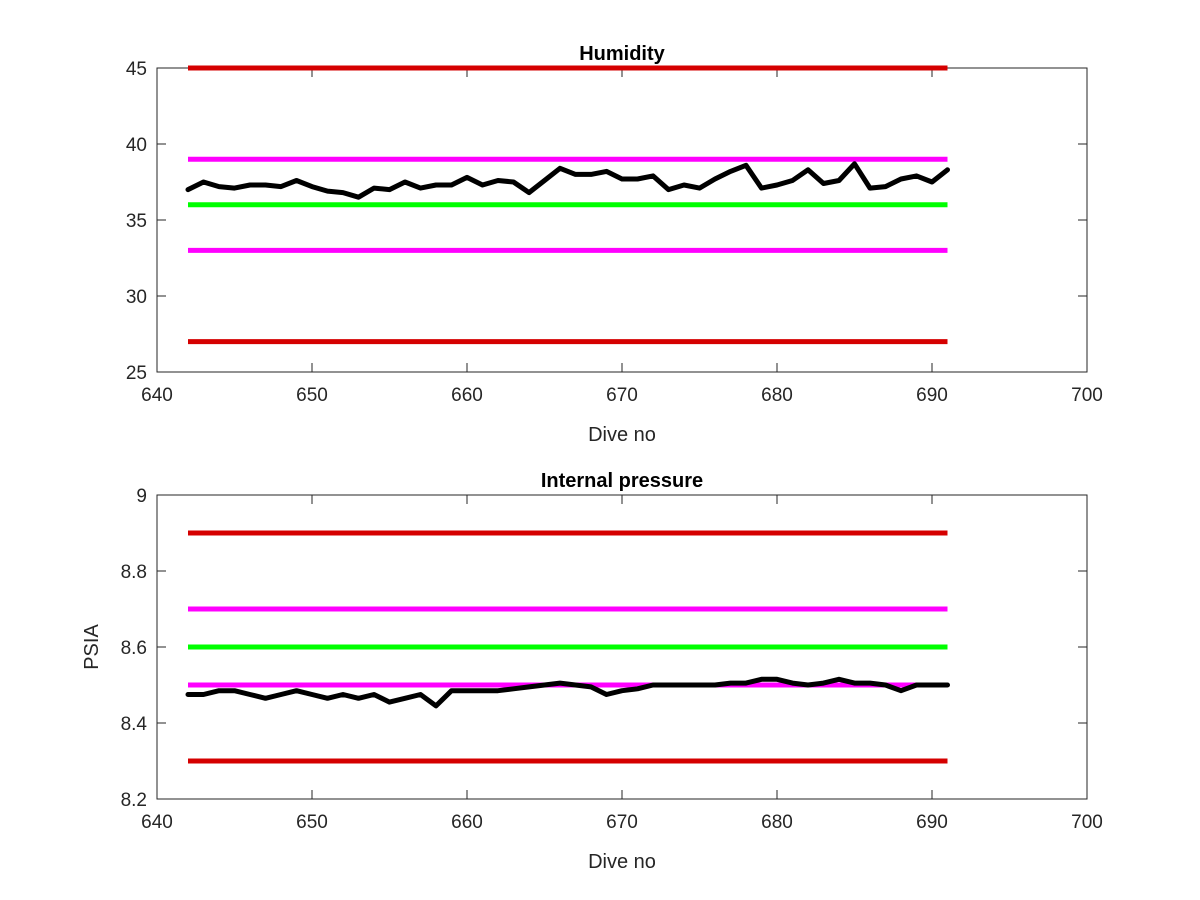 The width and height of the screenshot is (1200, 900). What do you see at coordinates (622, 481) in the screenshot?
I see `chart-title: Internal pressure` at bounding box center [622, 481].